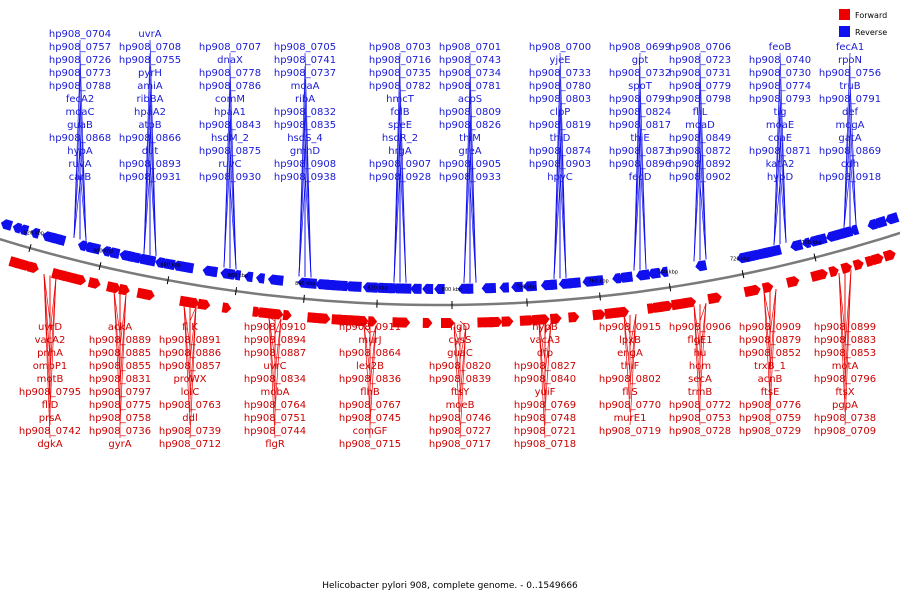  I want to click on forward-gene-label: thiF, so click(630, 366).